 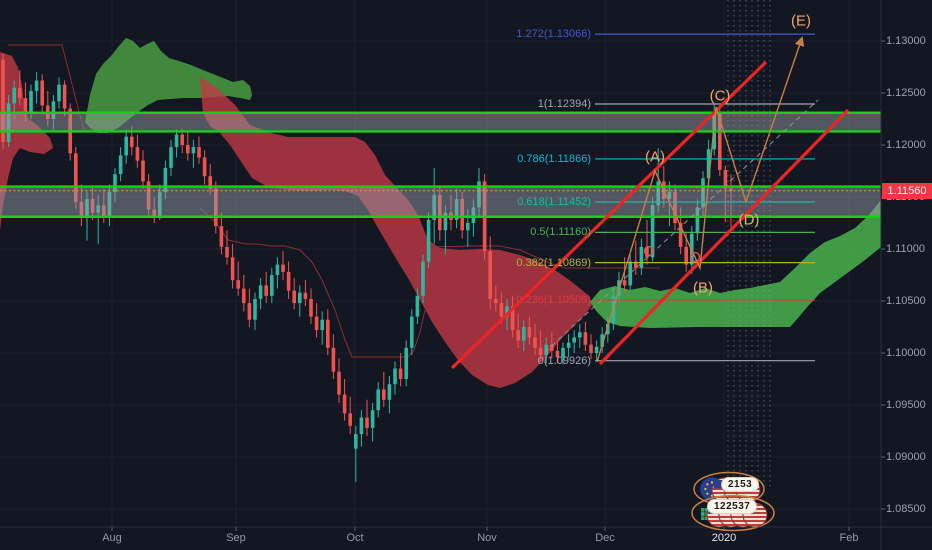 What do you see at coordinates (906, 509) in the screenshot?
I see `price-tick-9: 1.08500` at bounding box center [906, 509].